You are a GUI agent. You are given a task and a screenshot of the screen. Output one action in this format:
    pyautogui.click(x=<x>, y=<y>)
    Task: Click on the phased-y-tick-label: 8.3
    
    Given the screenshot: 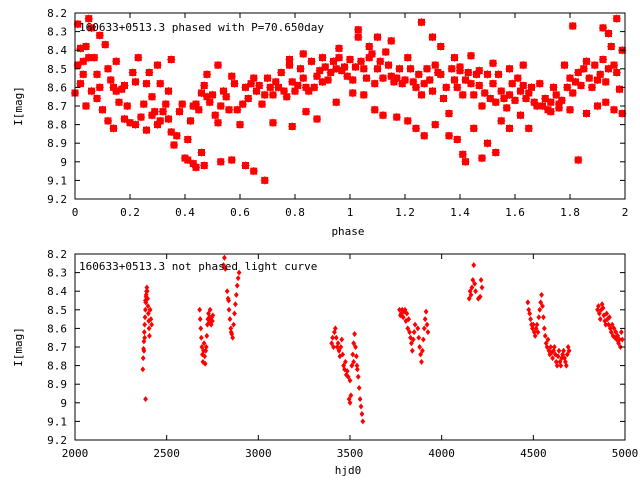 What is the action you would take?
    pyautogui.click(x=57, y=32)
    